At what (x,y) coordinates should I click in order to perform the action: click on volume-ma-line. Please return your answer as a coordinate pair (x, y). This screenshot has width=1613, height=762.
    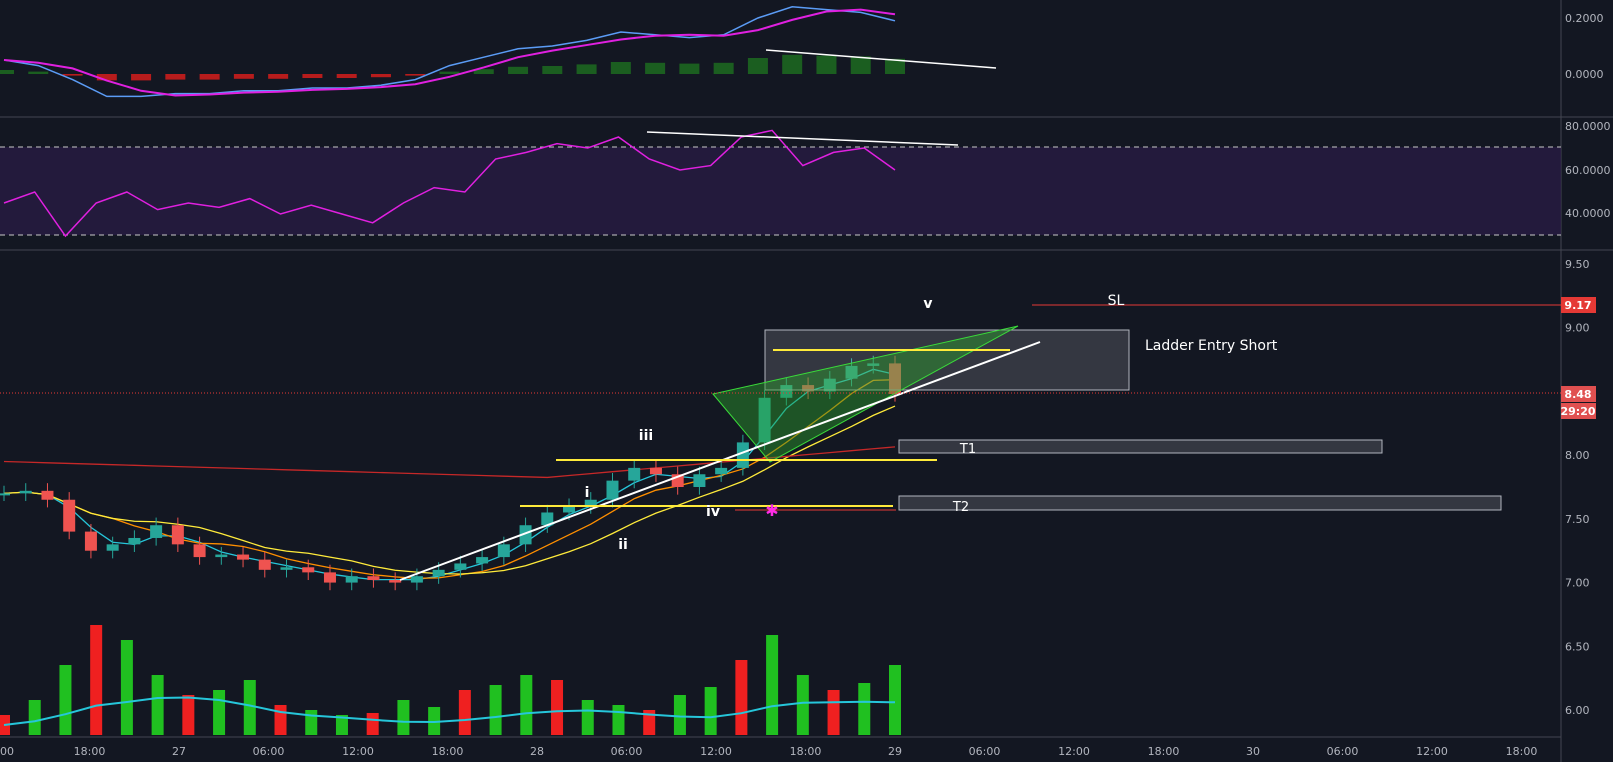
    Looking at the image, I should click on (449, 711).